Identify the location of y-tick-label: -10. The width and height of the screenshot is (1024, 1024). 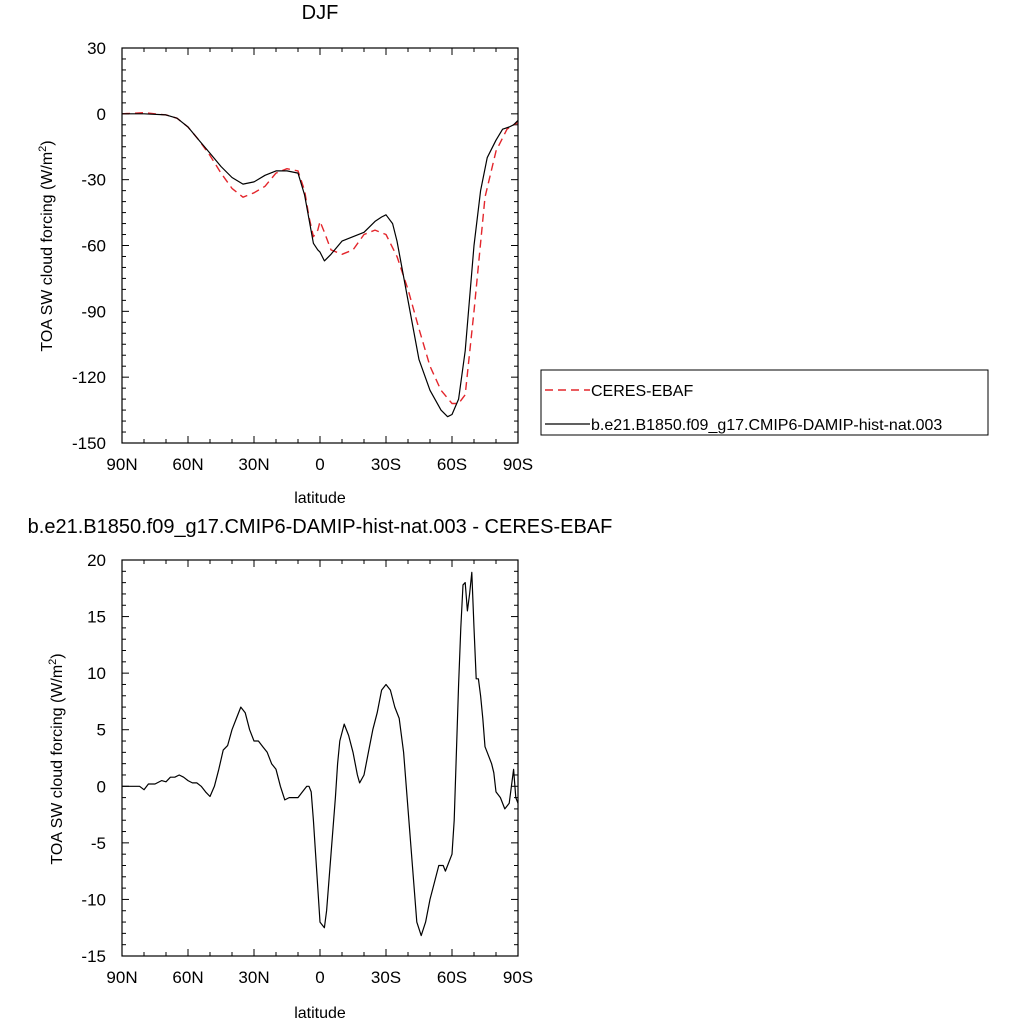
(93, 899).